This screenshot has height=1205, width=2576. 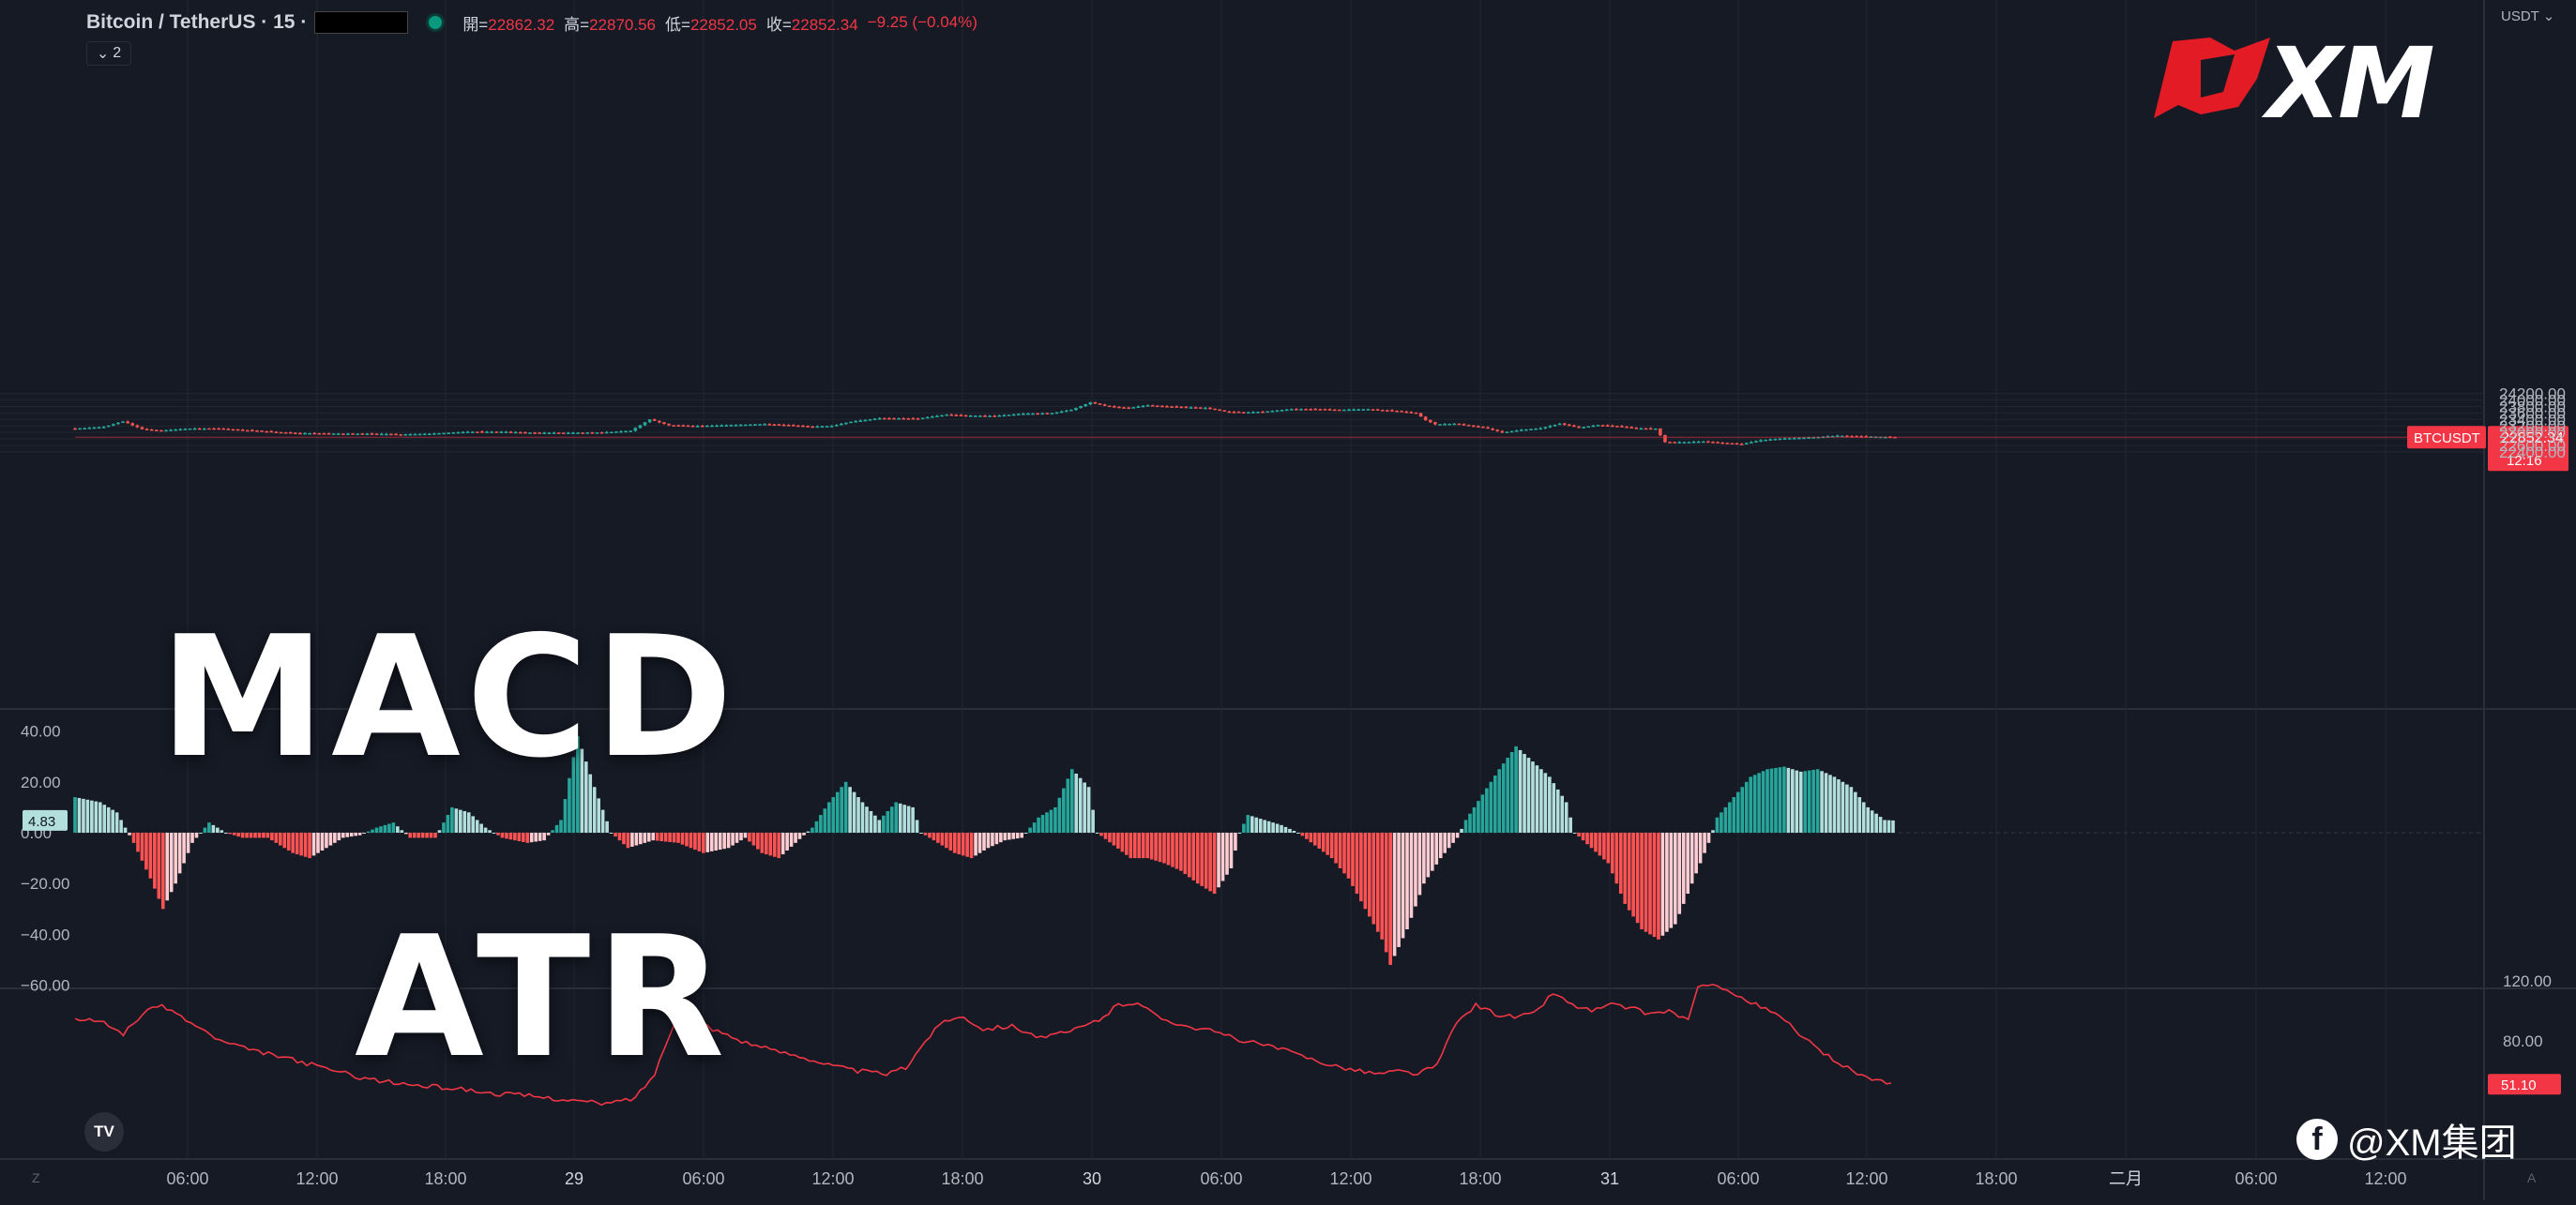 I want to click on ohlc-field: 低=22852.05, so click(x=711, y=23).